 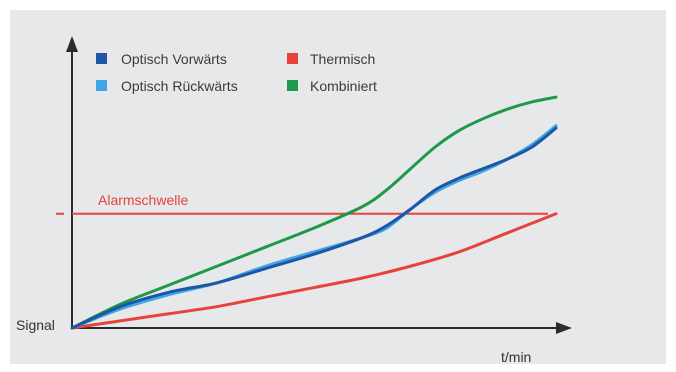 I want to click on legend-item-optisch-rueckwaerts: Optisch Rückwärts, so click(x=167, y=86).